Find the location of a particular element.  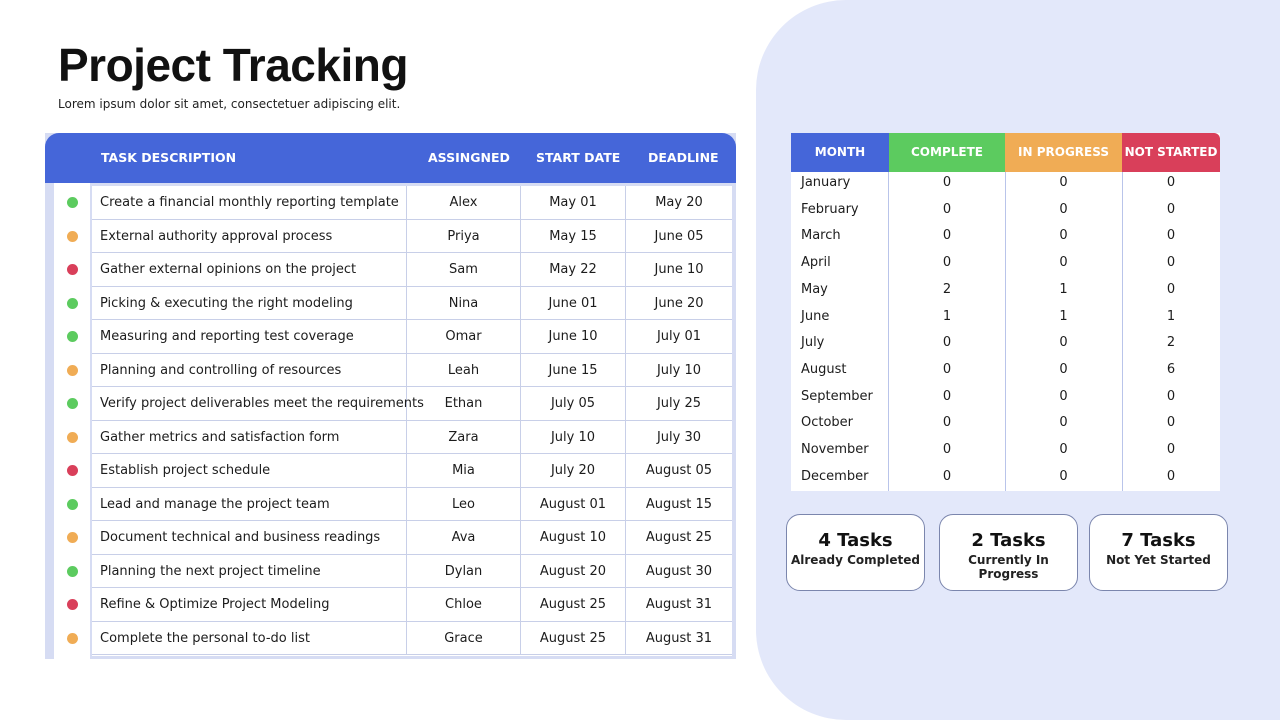

table-row: February 0 0 0 is located at coordinates (1005, 210).